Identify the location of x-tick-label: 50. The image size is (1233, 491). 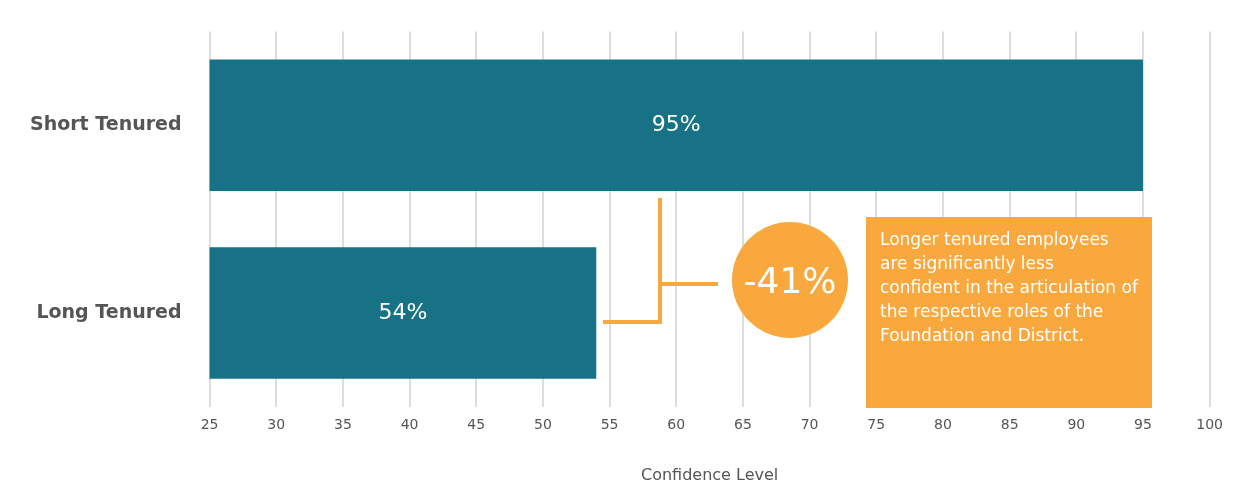
(543, 424).